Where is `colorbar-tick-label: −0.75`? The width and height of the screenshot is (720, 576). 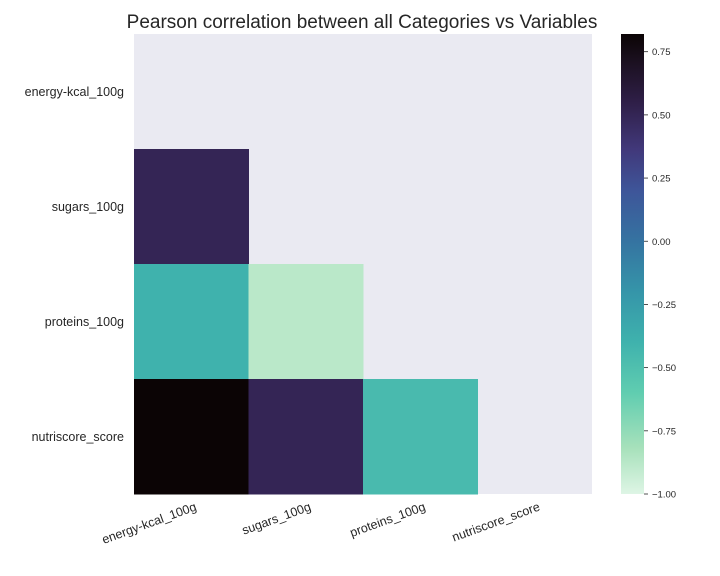 colorbar-tick-label: −0.75 is located at coordinates (664, 431).